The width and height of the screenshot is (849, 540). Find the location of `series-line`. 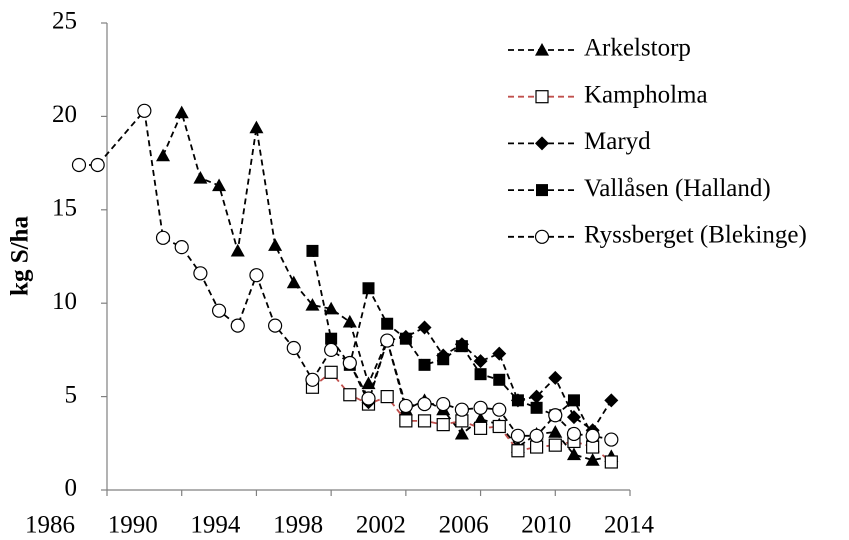

series-line is located at coordinates (452, 343).